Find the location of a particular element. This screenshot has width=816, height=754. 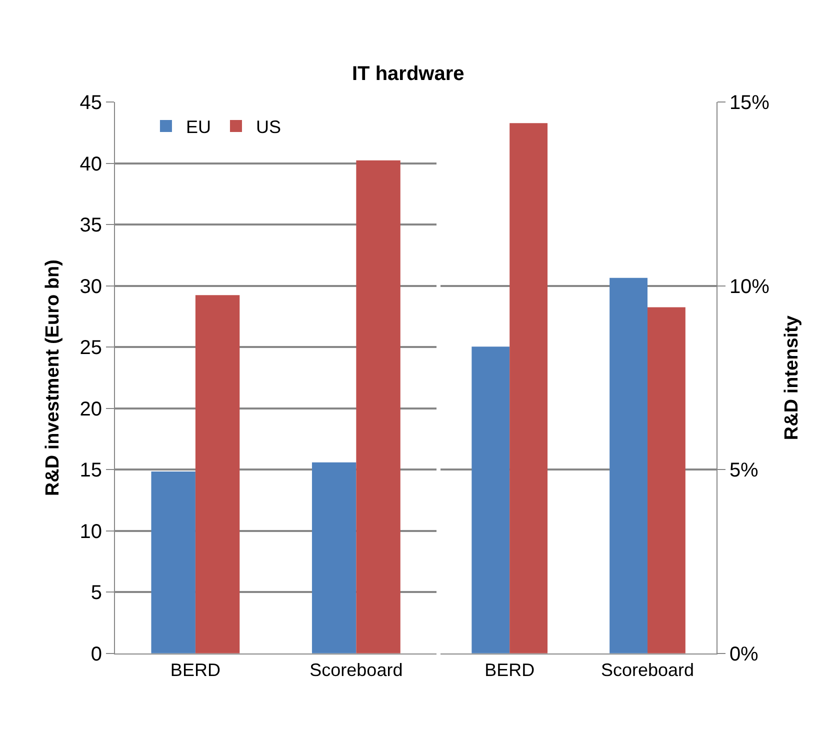

y-axis-title: R&D investment (Euro bn) is located at coordinates (53, 378).